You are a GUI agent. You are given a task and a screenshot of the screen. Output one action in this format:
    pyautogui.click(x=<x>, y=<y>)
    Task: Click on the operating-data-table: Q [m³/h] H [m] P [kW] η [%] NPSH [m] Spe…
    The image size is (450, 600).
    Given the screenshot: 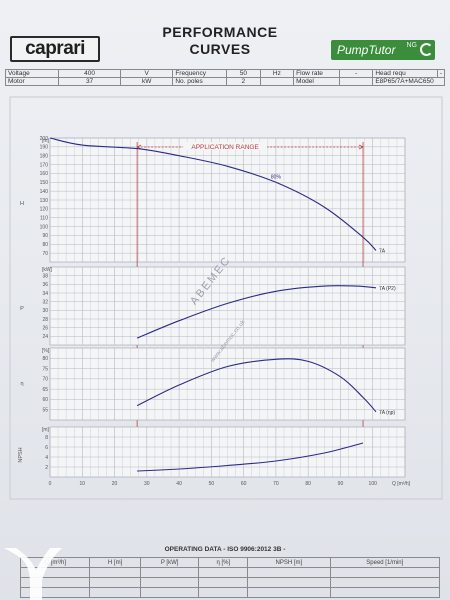 What is the action you would take?
    pyautogui.click(x=230, y=577)
    